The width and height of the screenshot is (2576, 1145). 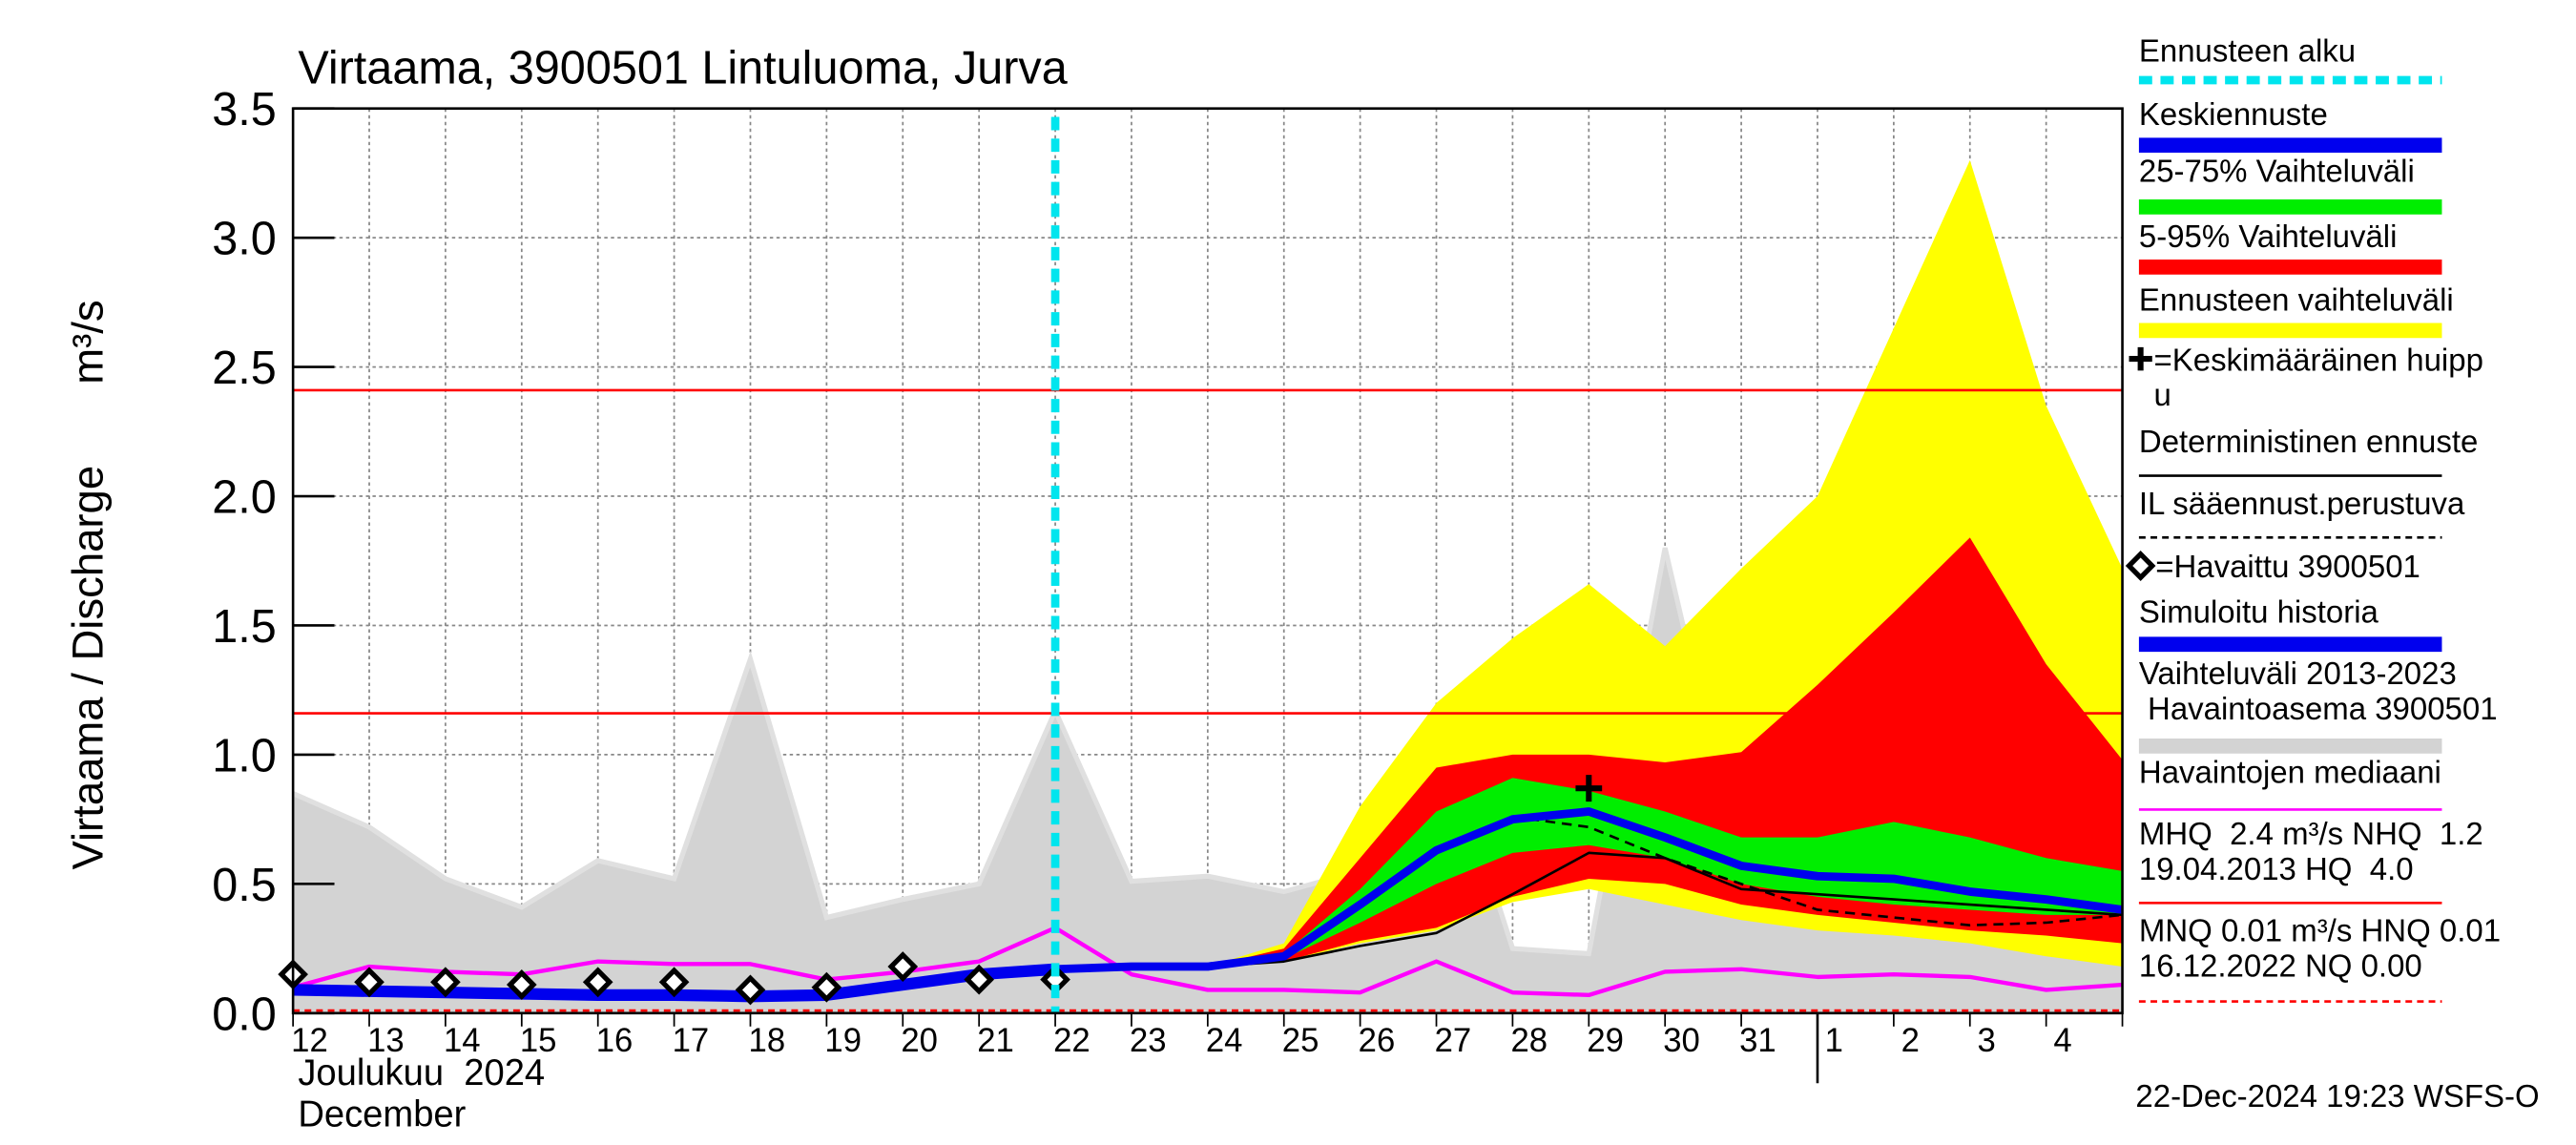 What do you see at coordinates (2277, 172) in the screenshot?
I see `legend-text: 25-75% Vaihteluväli` at bounding box center [2277, 172].